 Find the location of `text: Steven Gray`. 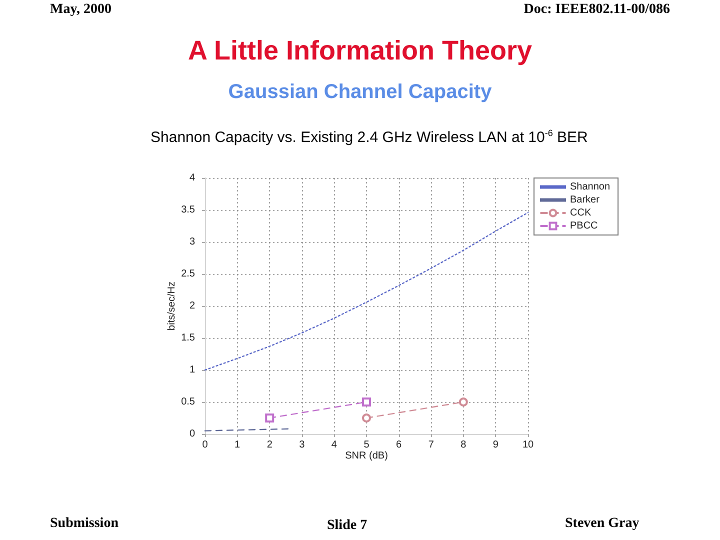

text: Steven Gray is located at coordinates (602, 524).